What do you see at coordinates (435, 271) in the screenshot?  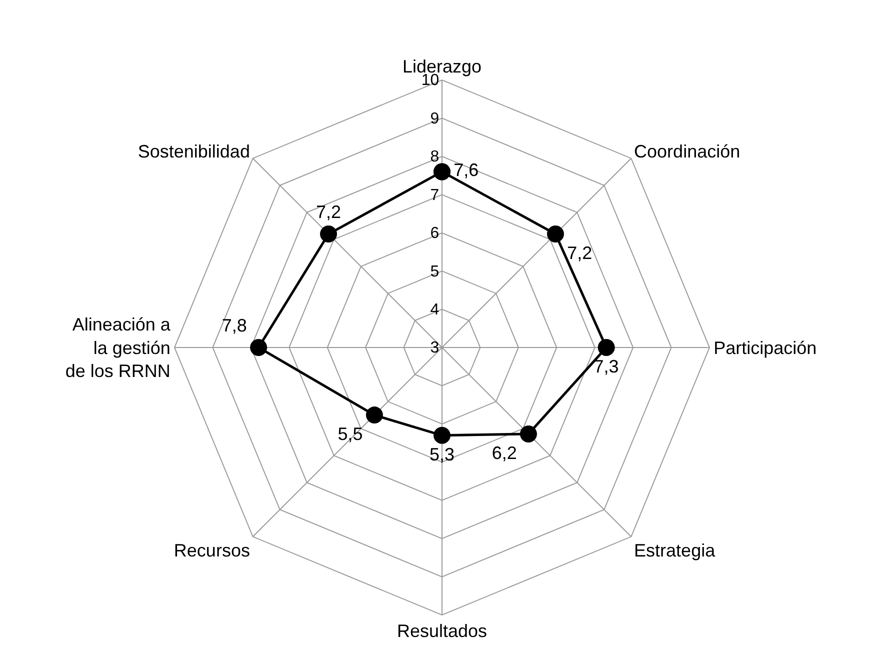 I see `y-tick-label: 5` at bounding box center [435, 271].